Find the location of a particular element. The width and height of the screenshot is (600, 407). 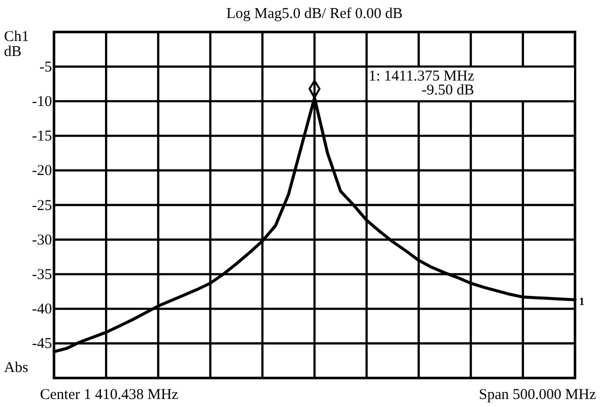

y-tick-label: -30 is located at coordinates (42, 240).